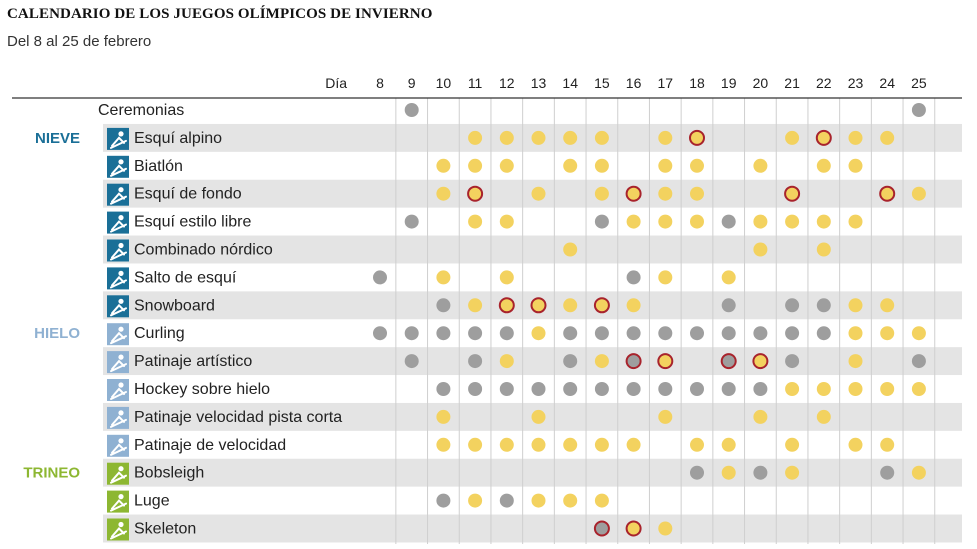 The height and width of the screenshot is (549, 977). I want to click on luge-icon, so click(118, 501).